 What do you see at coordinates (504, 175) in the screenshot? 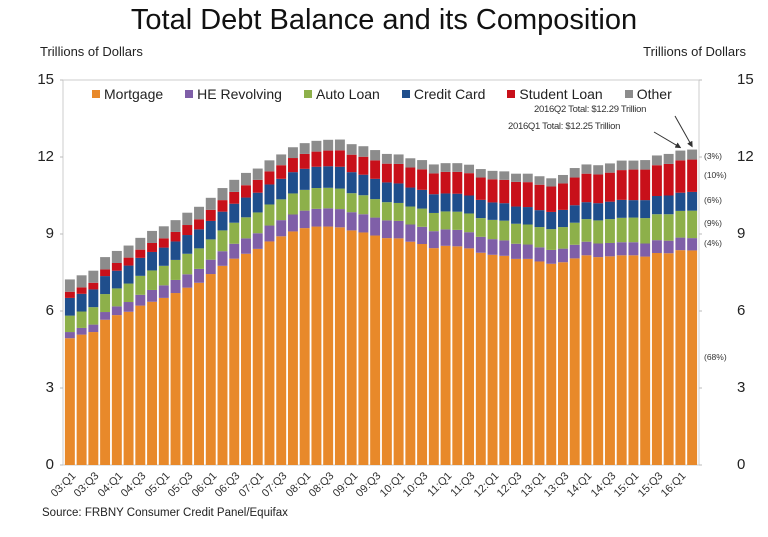
I see `bar-segment-other-12-q2` at bounding box center [504, 175].